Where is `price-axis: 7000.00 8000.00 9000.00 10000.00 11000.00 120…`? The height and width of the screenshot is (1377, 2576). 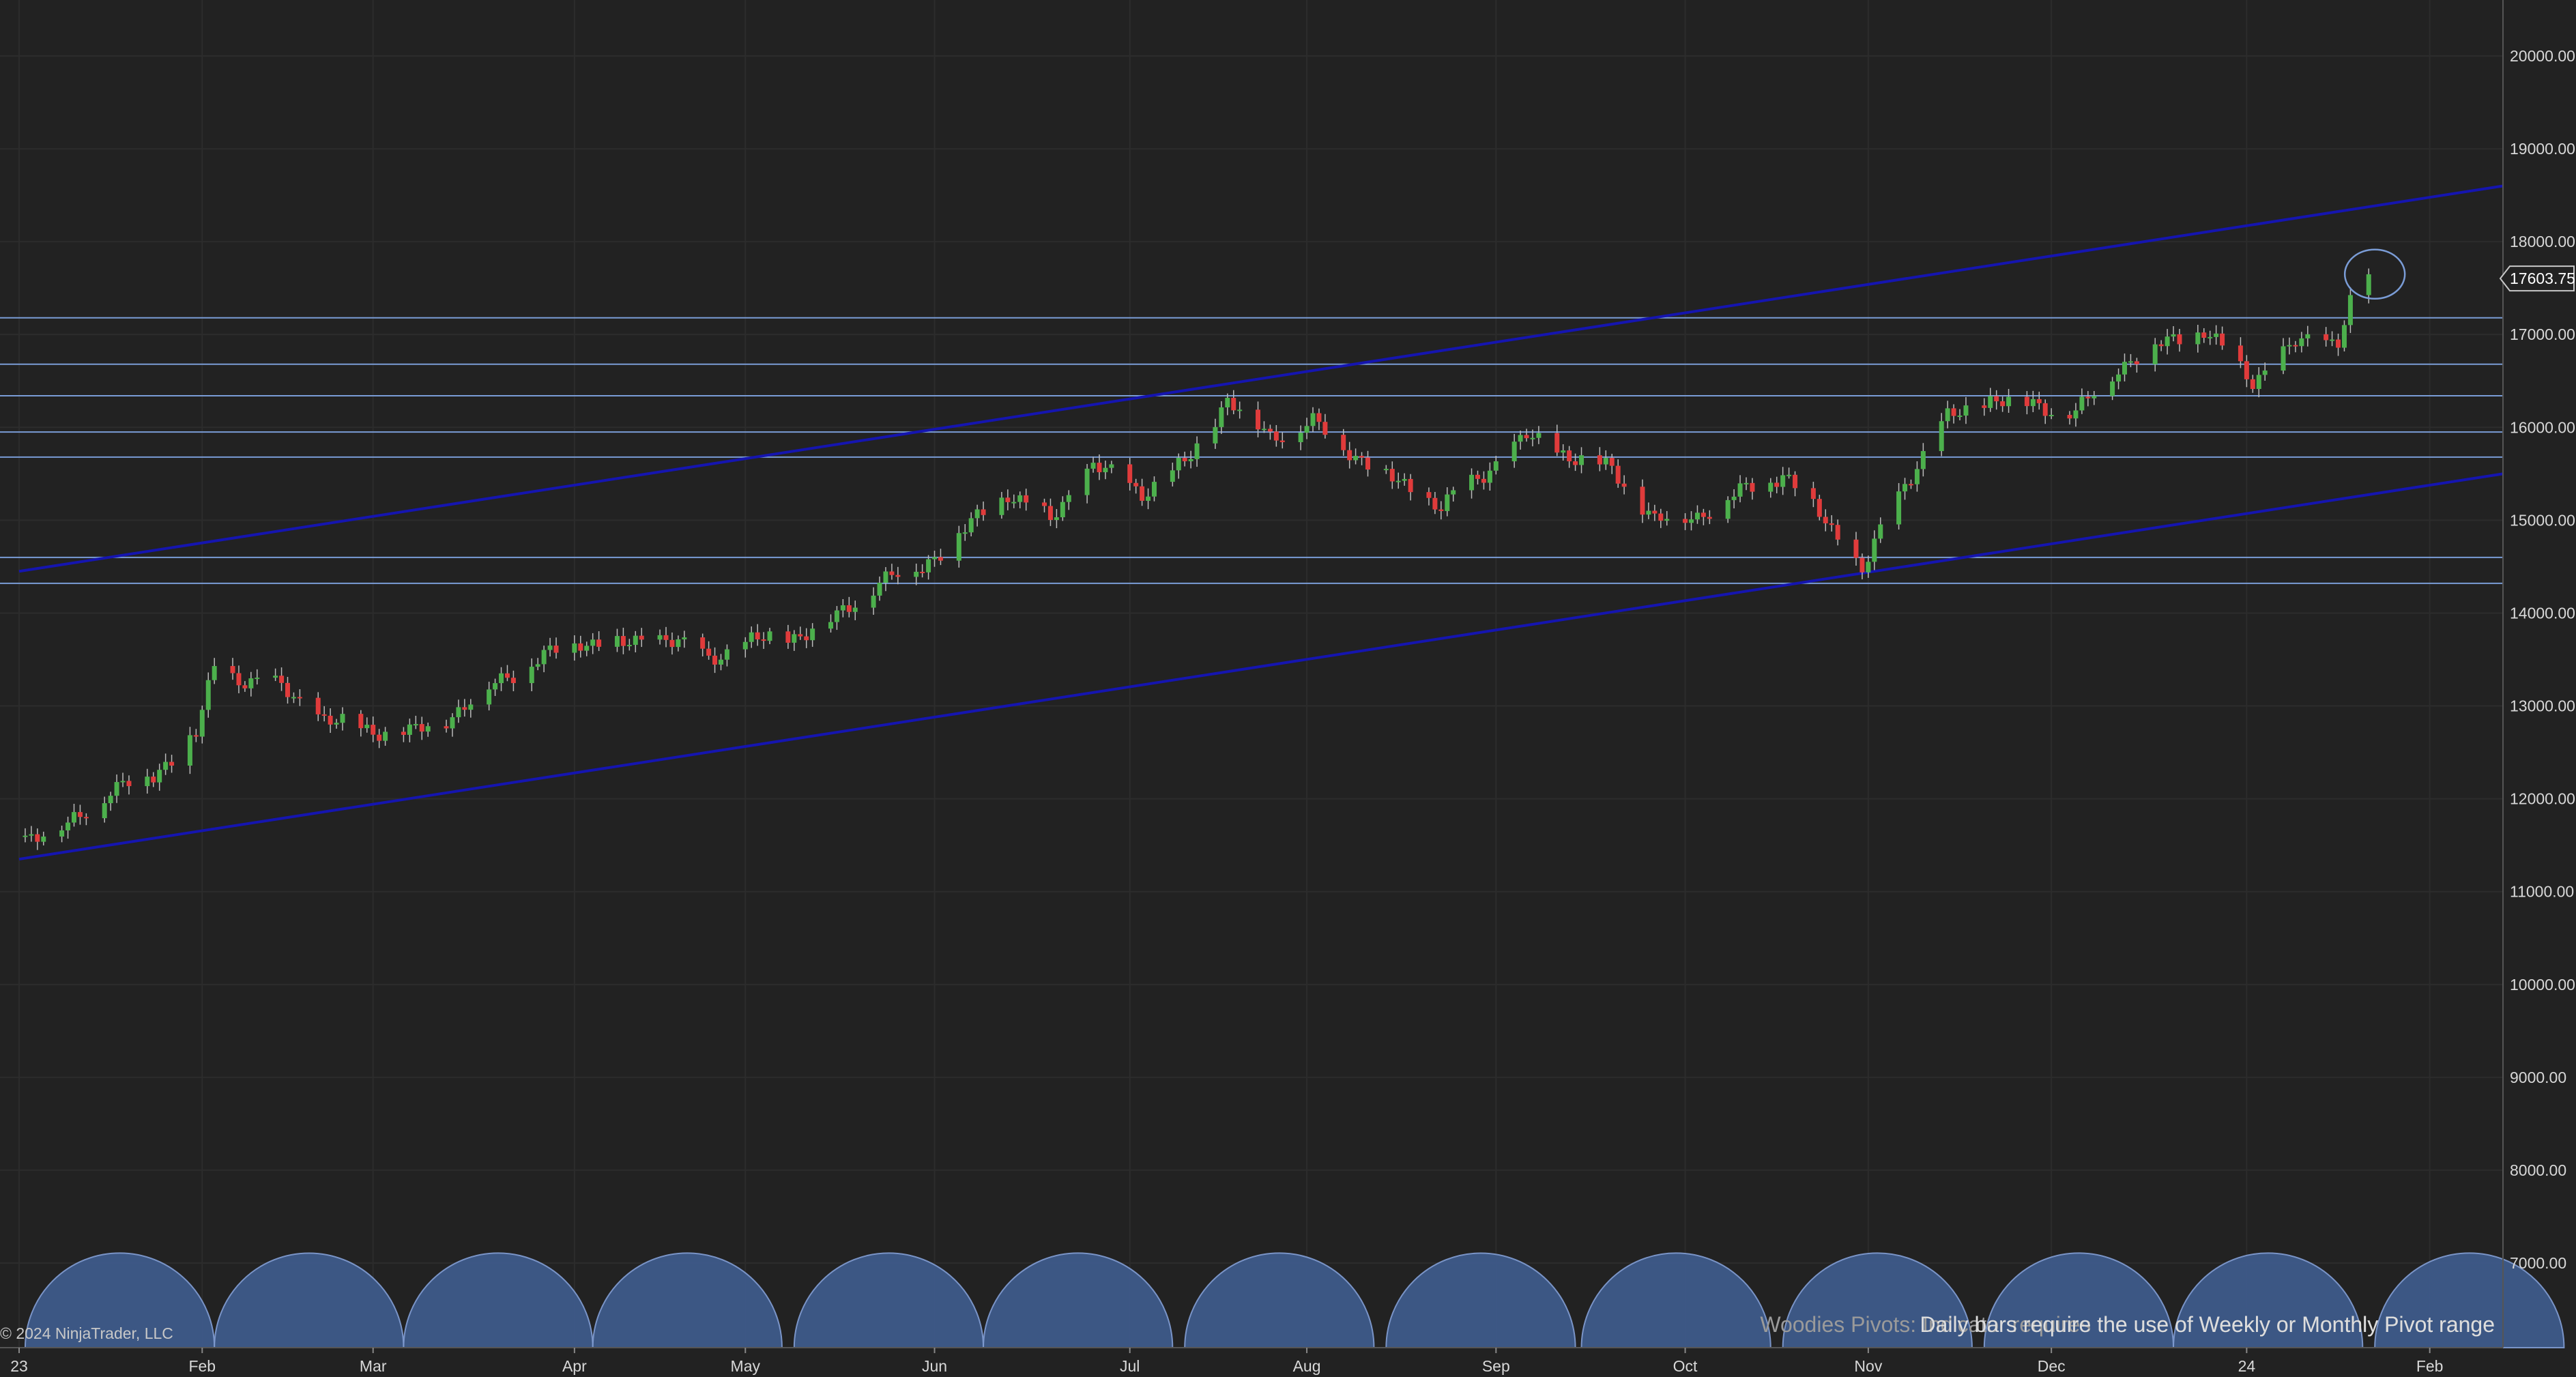 price-axis: 7000.00 8000.00 9000.00 10000.00 11000.00 120… is located at coordinates (2542, 659).